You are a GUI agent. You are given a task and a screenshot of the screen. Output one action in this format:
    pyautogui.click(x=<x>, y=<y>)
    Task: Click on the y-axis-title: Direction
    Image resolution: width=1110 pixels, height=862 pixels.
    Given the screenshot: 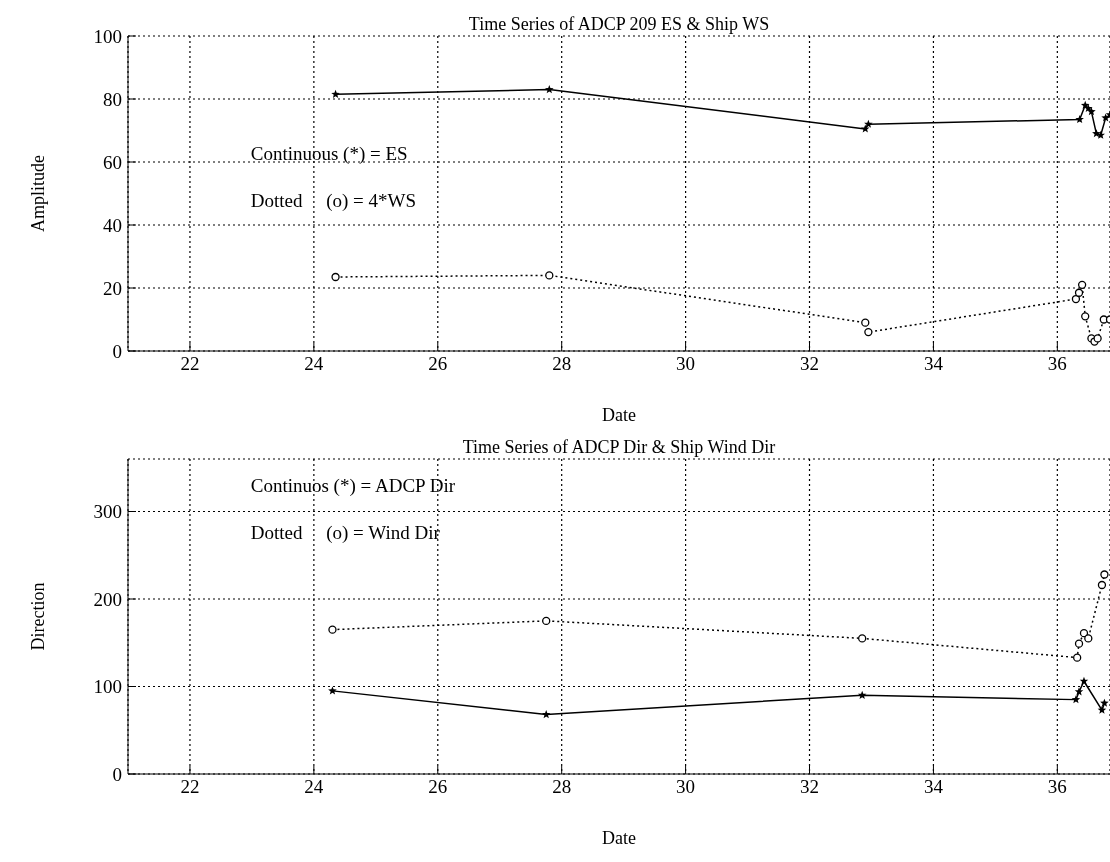 What is the action you would take?
    pyautogui.click(x=38, y=616)
    